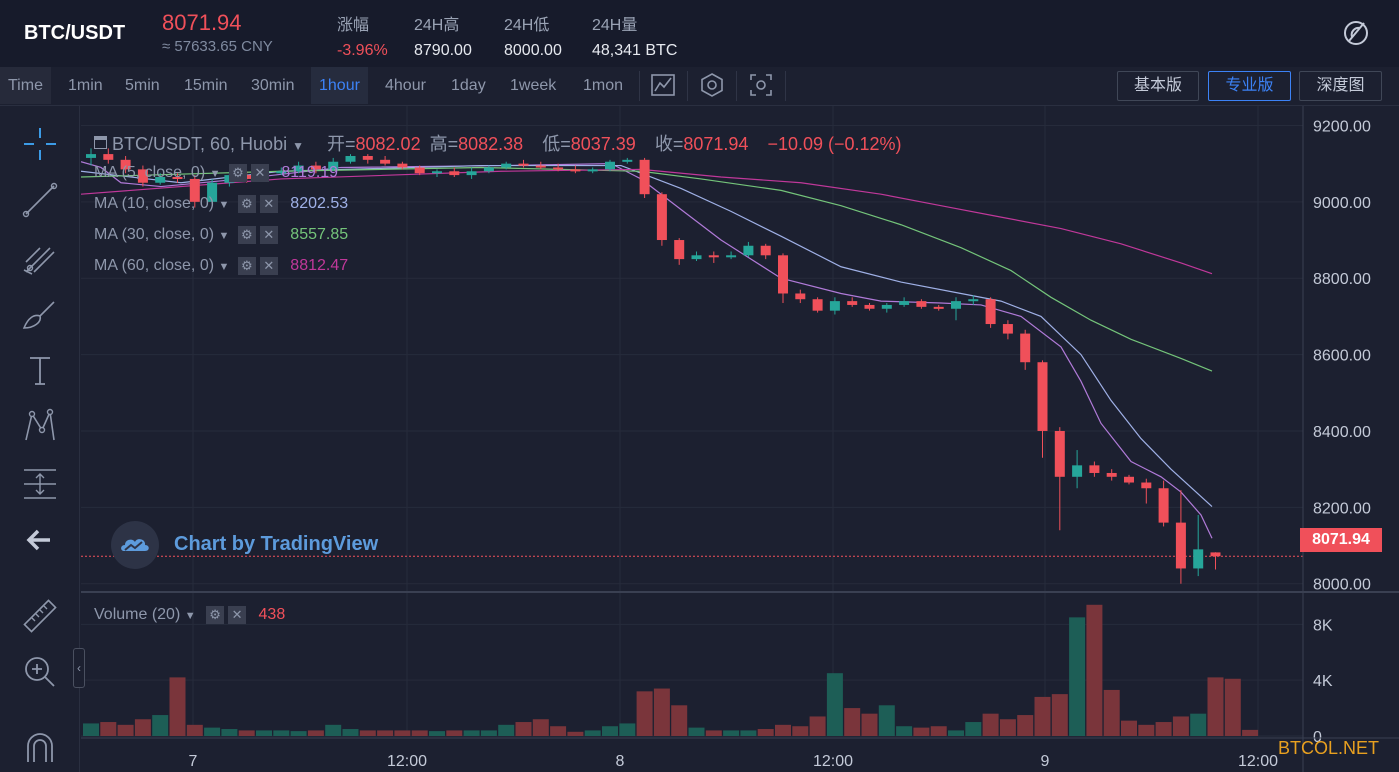 This screenshot has height=772, width=1399. I want to click on settings-icon, so click(712, 85).